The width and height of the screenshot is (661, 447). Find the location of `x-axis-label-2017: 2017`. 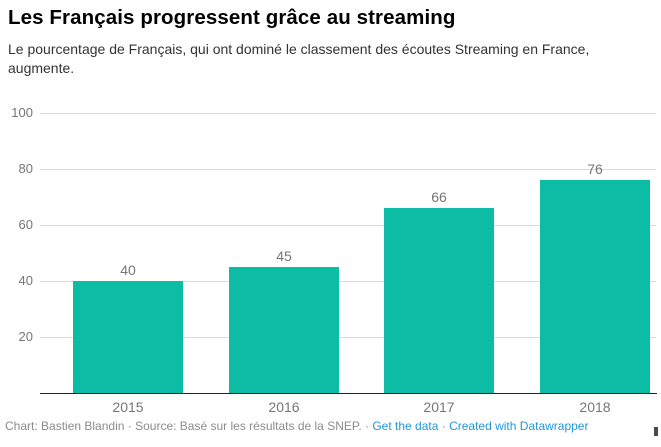

x-axis-label-2017: 2017 is located at coordinates (439, 407).